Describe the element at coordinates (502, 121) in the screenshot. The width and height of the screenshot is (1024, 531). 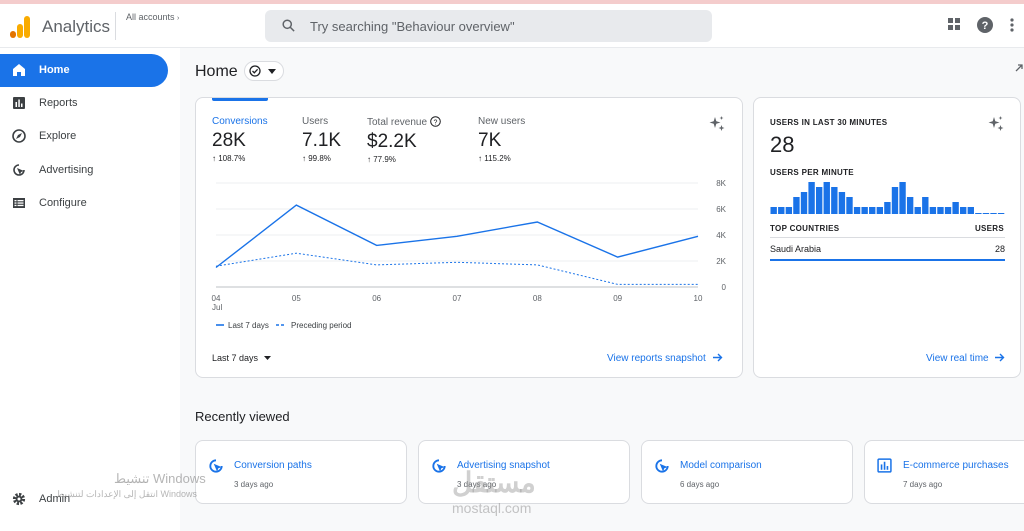
I see `metric-label: New users` at that location.